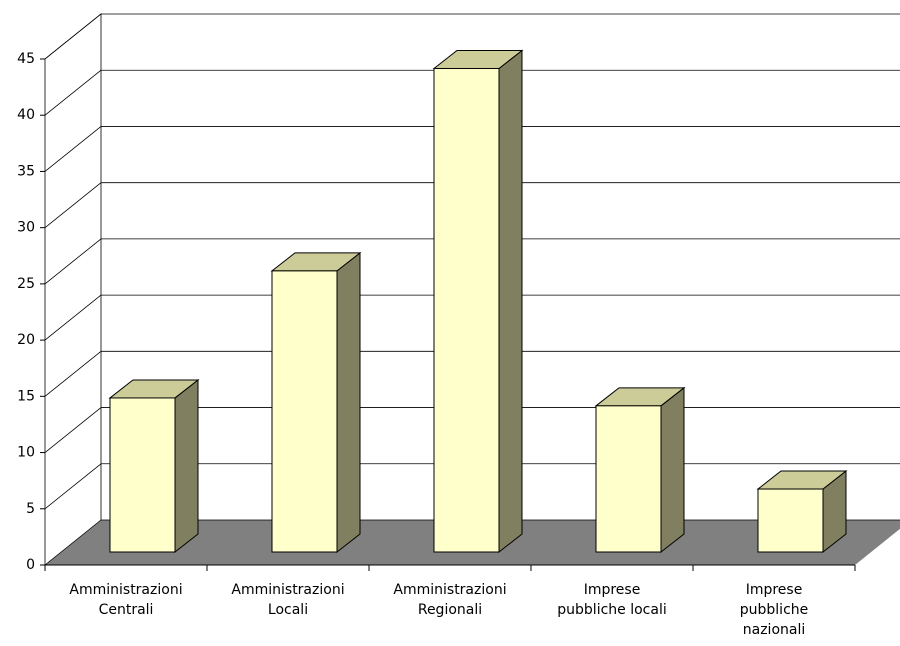 The height and width of the screenshot is (646, 900). Describe the element at coordinates (26, 171) in the screenshot. I see `y-tick-label: 35` at that location.